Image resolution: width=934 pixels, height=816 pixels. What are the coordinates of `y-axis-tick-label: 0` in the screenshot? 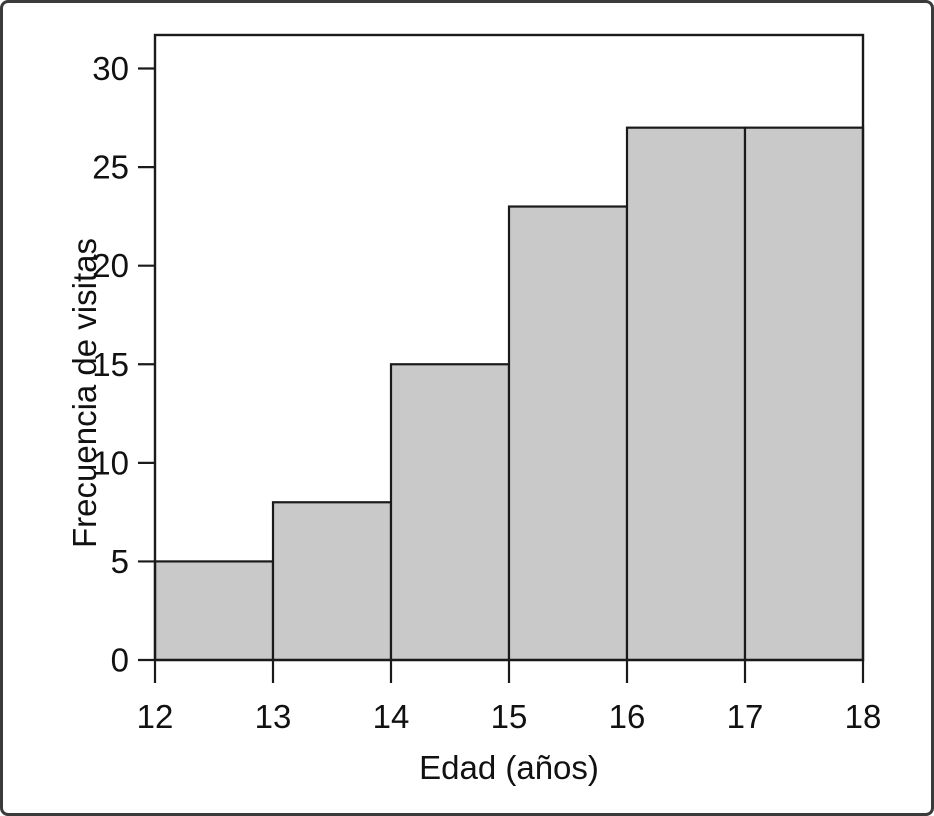 It's located at (120, 660).